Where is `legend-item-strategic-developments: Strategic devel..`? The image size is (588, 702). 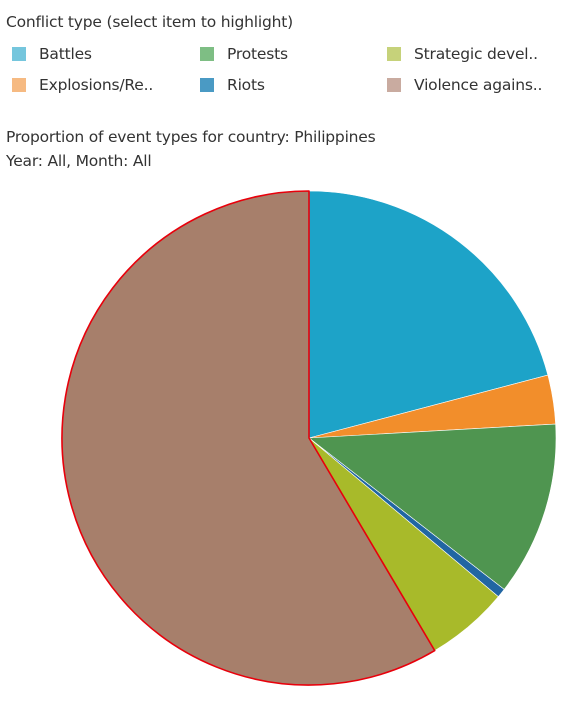 legend-item-strategic-developments: Strategic devel.. is located at coordinates (462, 54).